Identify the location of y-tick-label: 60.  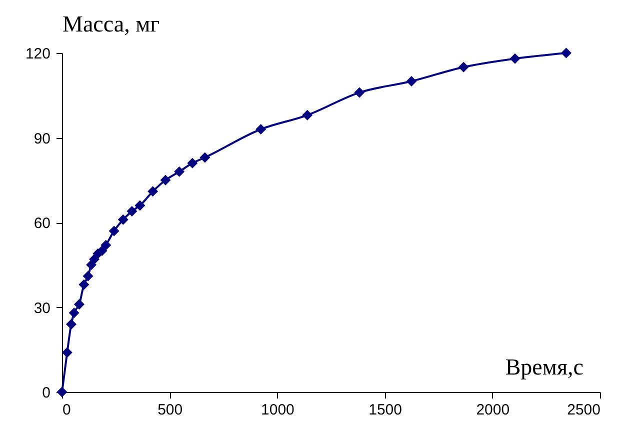
(42, 223).